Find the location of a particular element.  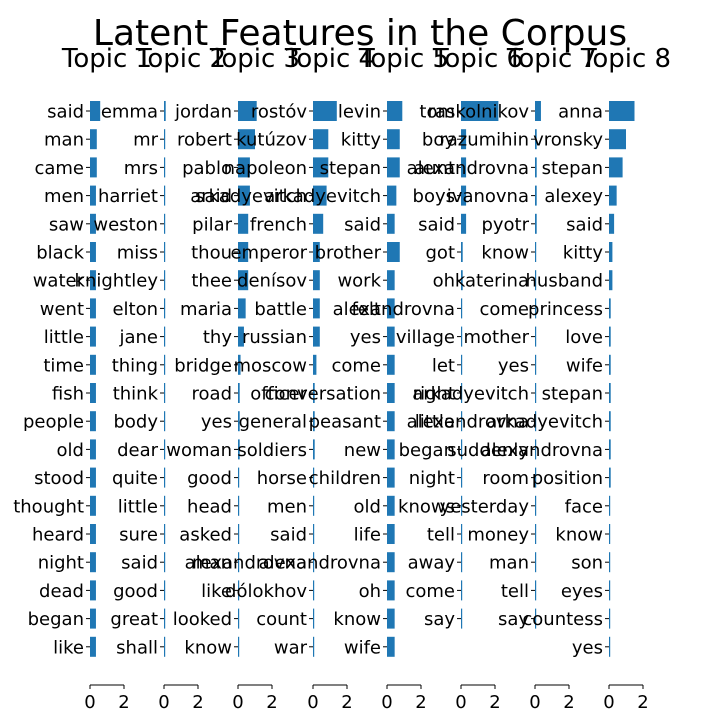

category-label: russian is located at coordinates (274, 337).